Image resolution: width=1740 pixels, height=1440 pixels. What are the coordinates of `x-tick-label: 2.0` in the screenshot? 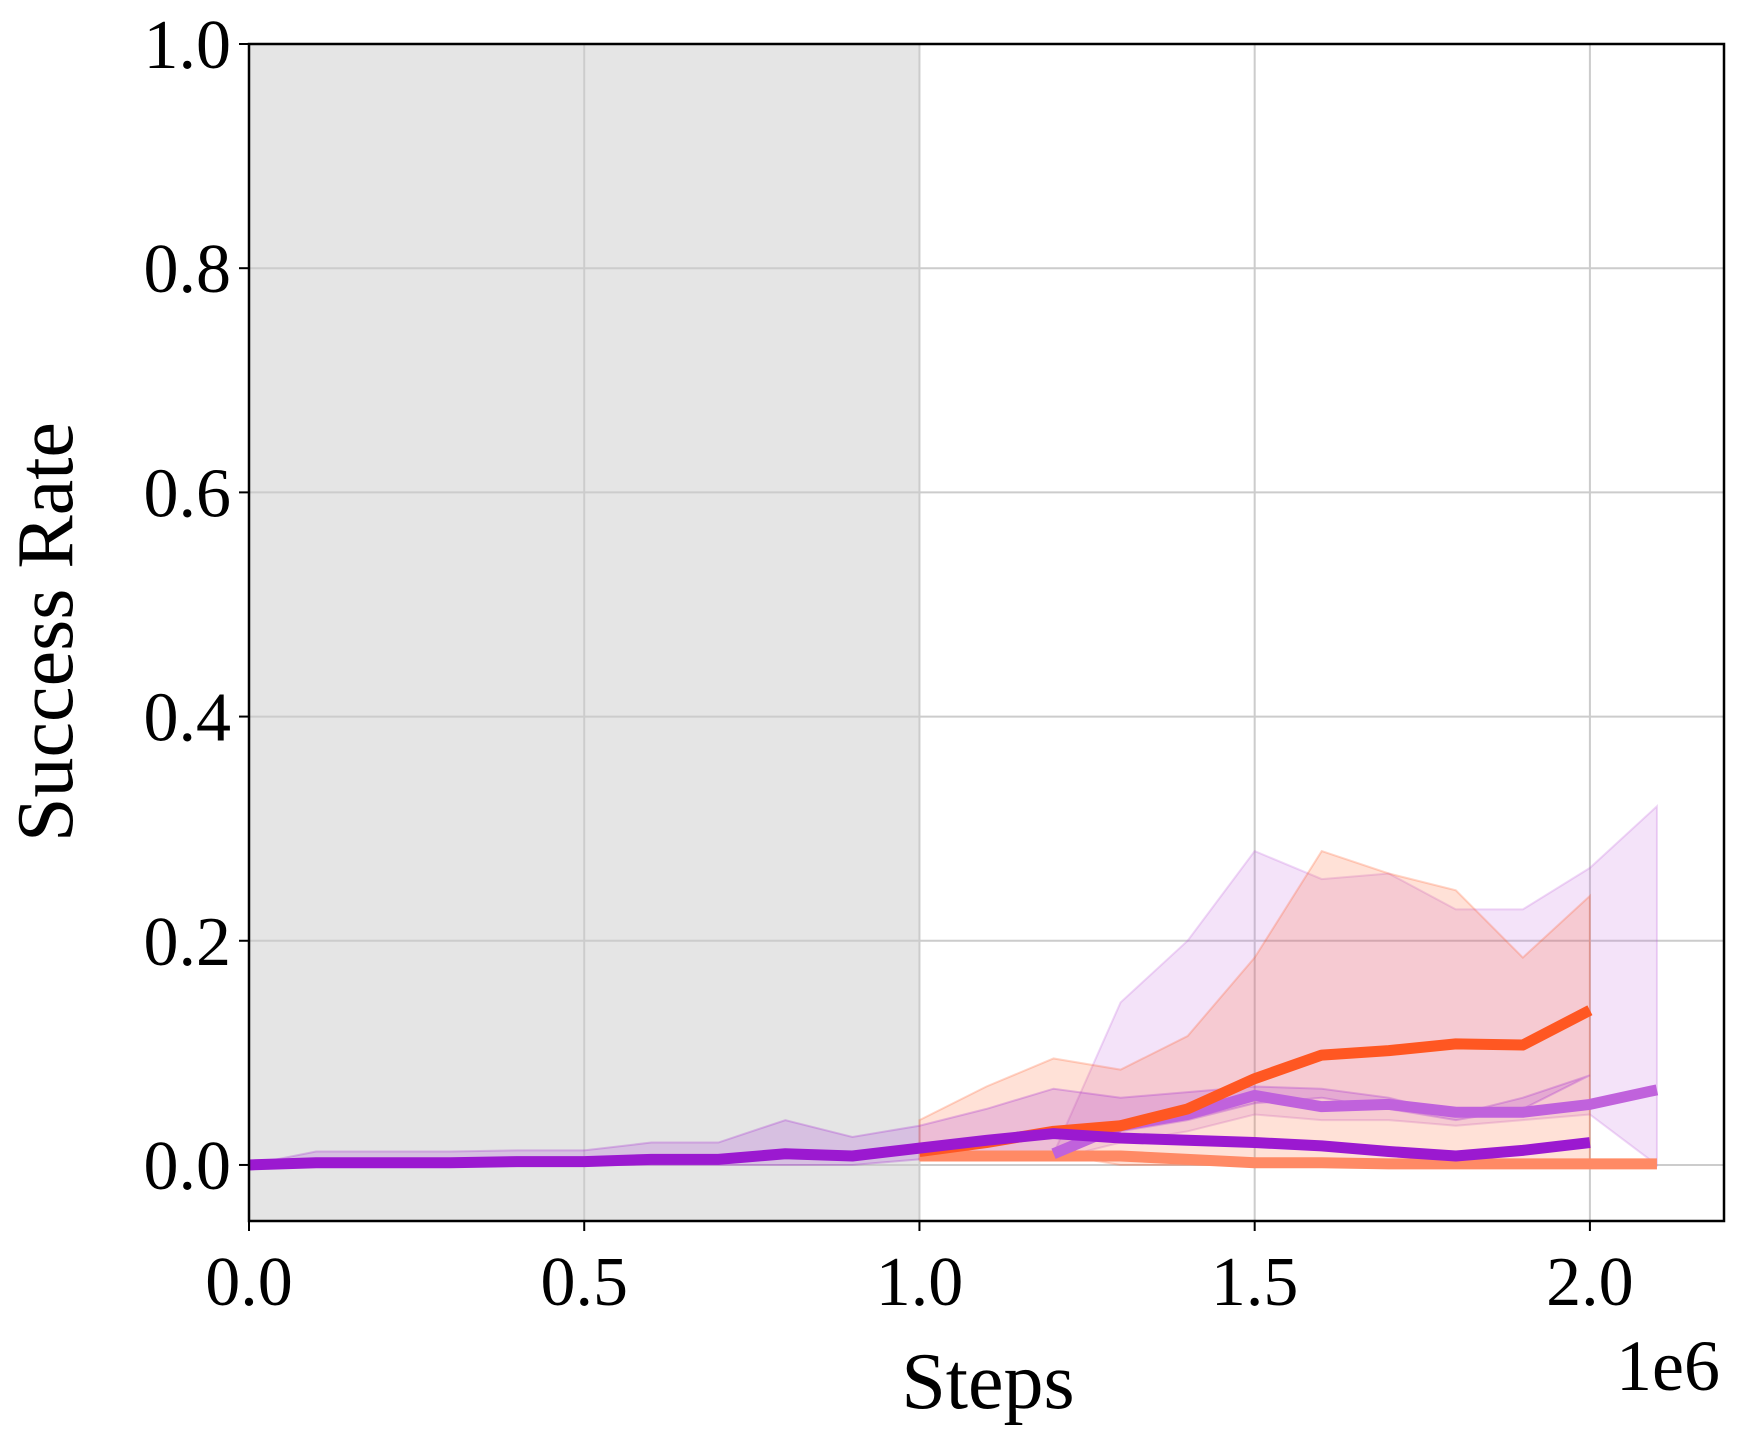 It's located at (1590, 1282).